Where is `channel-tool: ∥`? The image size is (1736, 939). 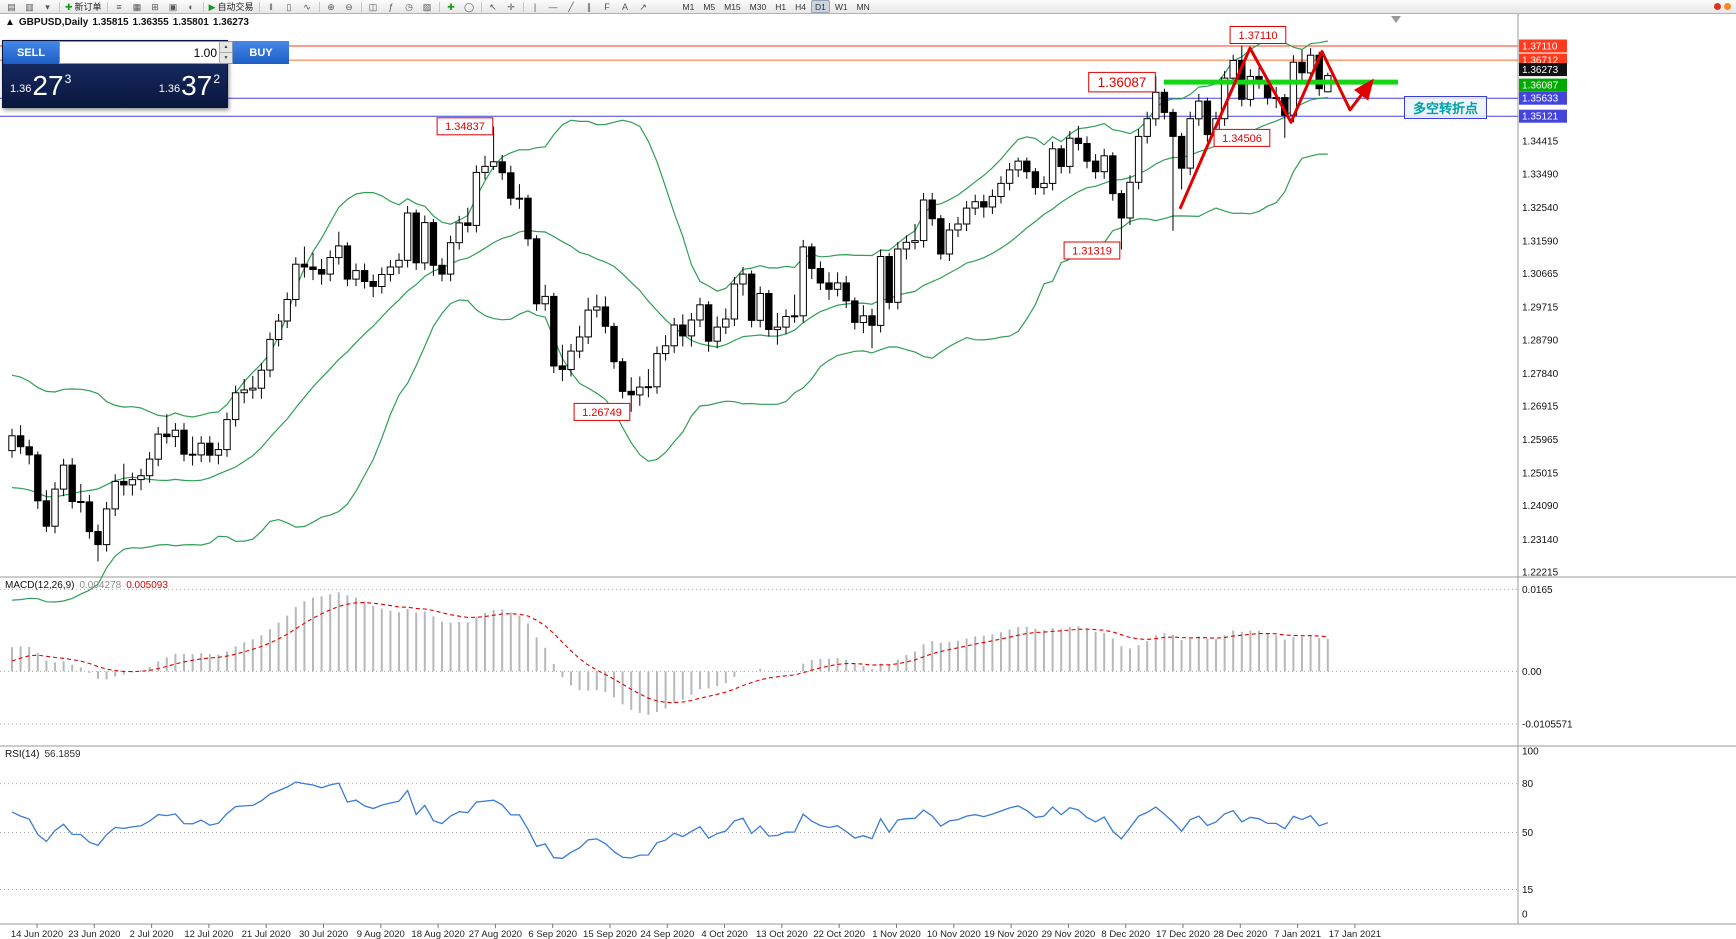
channel-tool: ∥ is located at coordinates (589, 7).